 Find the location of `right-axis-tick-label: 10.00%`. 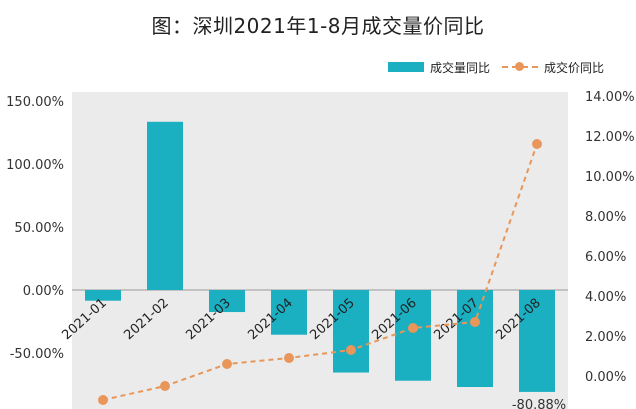

right-axis-tick-label: 10.00% is located at coordinates (610, 177).